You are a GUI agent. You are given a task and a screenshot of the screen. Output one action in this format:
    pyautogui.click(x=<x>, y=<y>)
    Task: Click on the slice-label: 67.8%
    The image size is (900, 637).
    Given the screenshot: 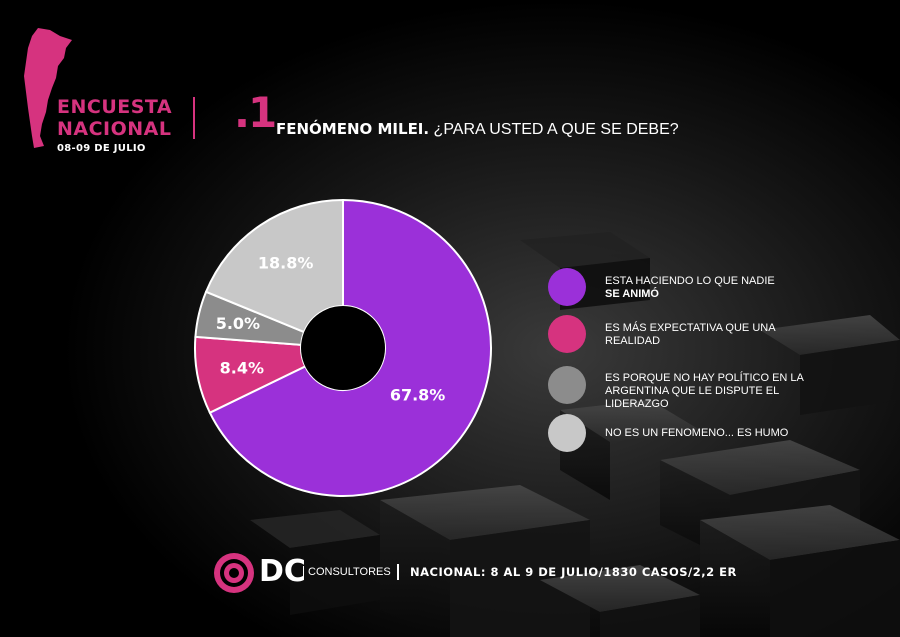 What is the action you would take?
    pyautogui.click(x=418, y=395)
    